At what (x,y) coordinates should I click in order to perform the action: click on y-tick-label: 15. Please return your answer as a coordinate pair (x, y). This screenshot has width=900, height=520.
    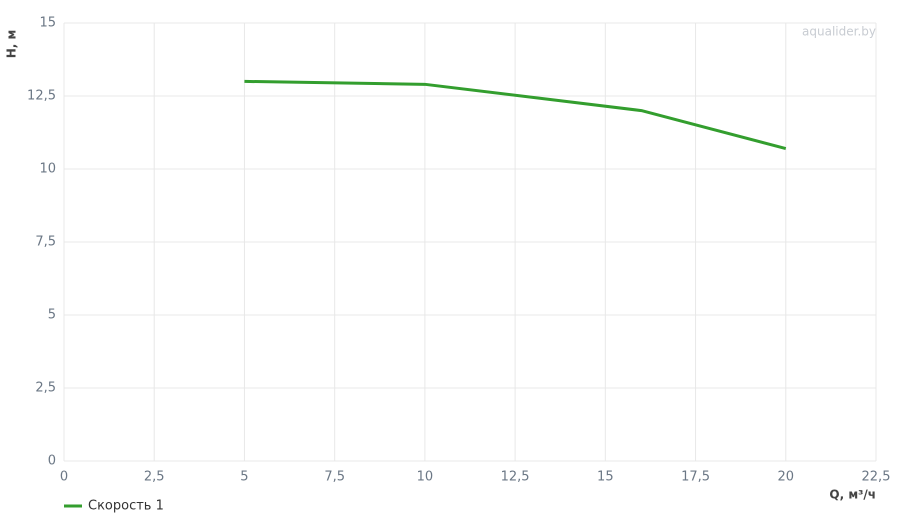
    Looking at the image, I should click on (47, 23).